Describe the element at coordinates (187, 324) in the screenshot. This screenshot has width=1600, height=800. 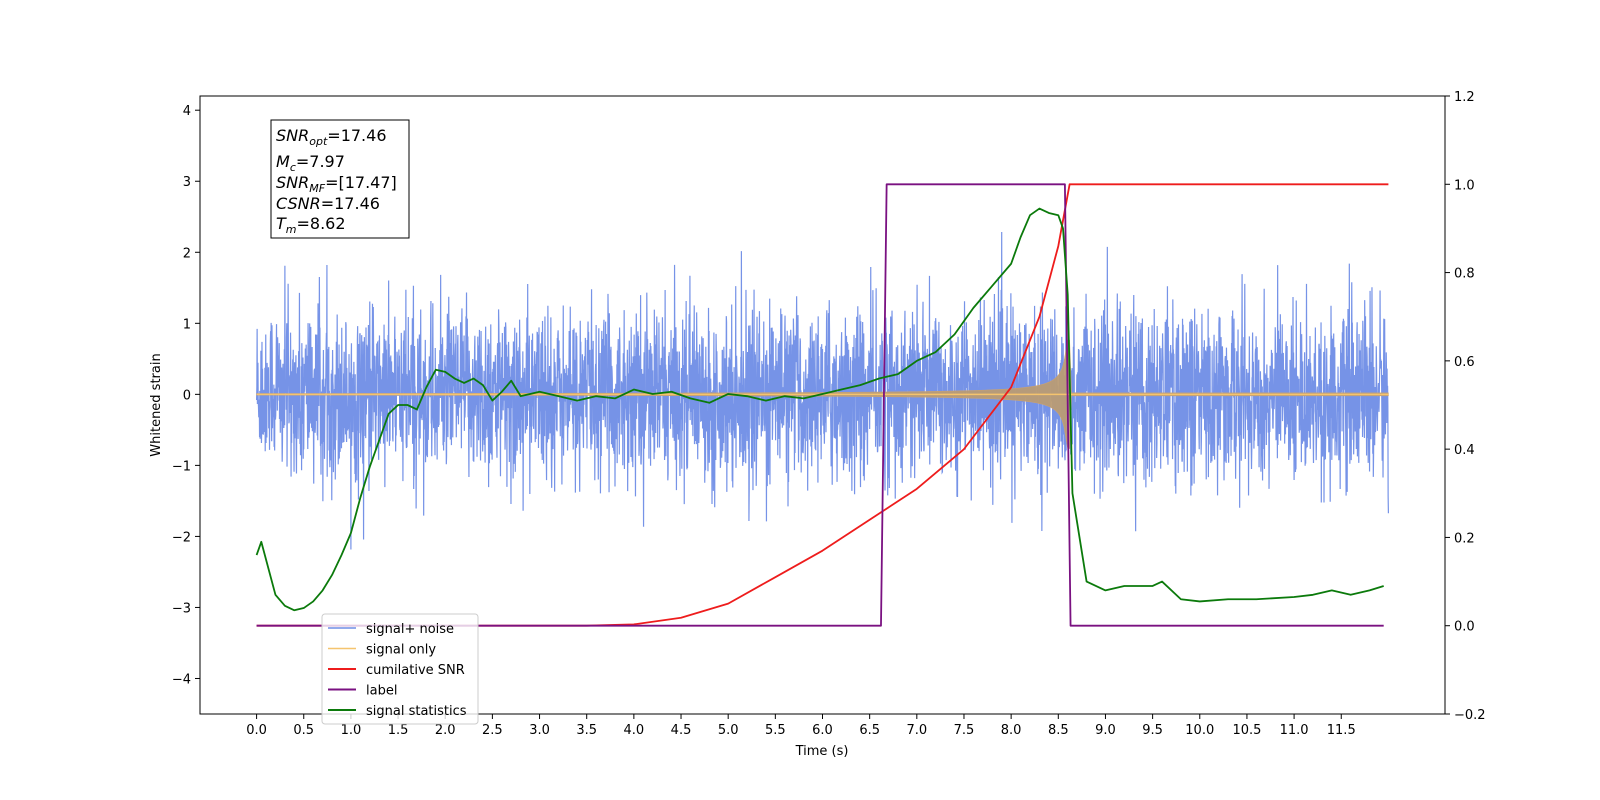
I see `y-tick-label: 1` at that location.